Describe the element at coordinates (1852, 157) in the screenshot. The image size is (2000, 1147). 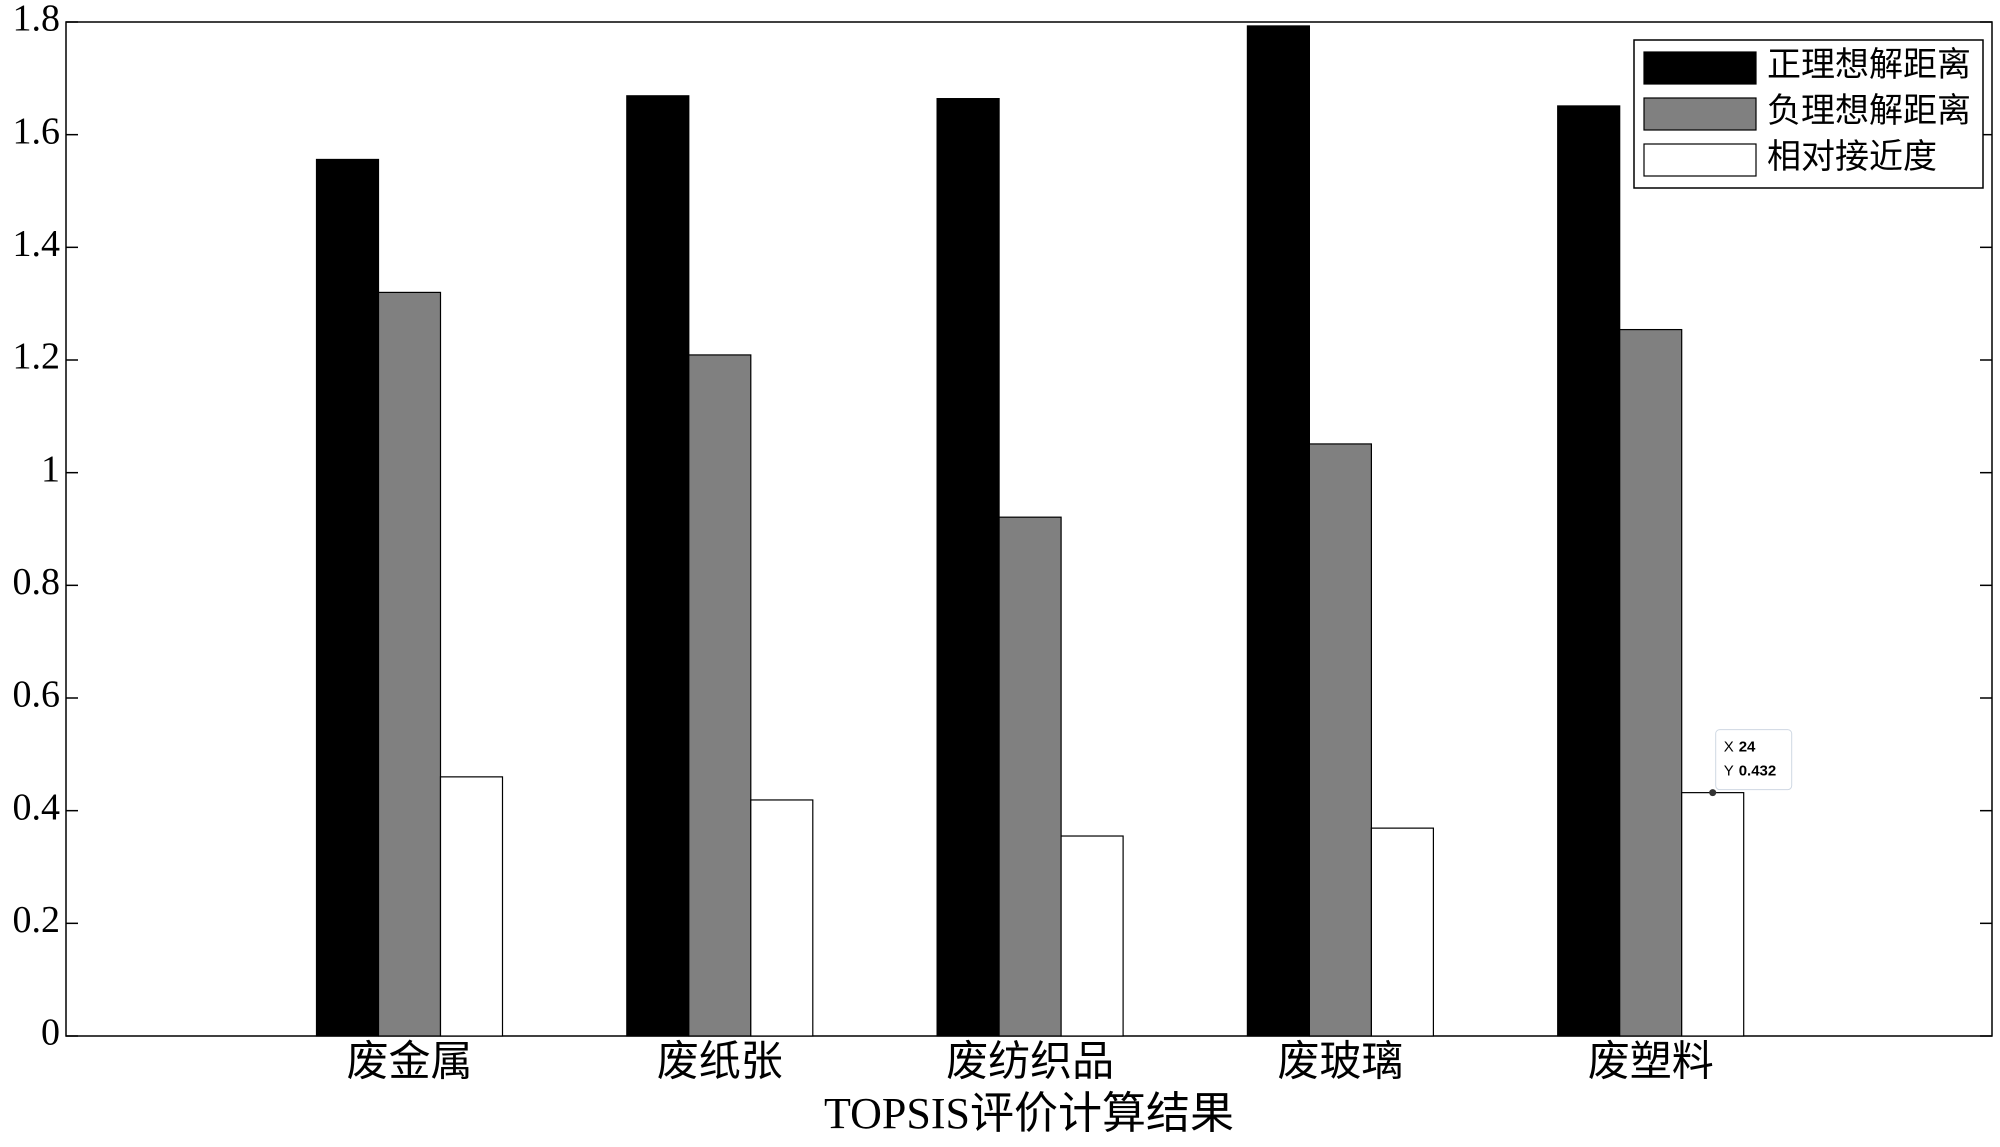
I see `legend-label: 相对接近度` at that location.